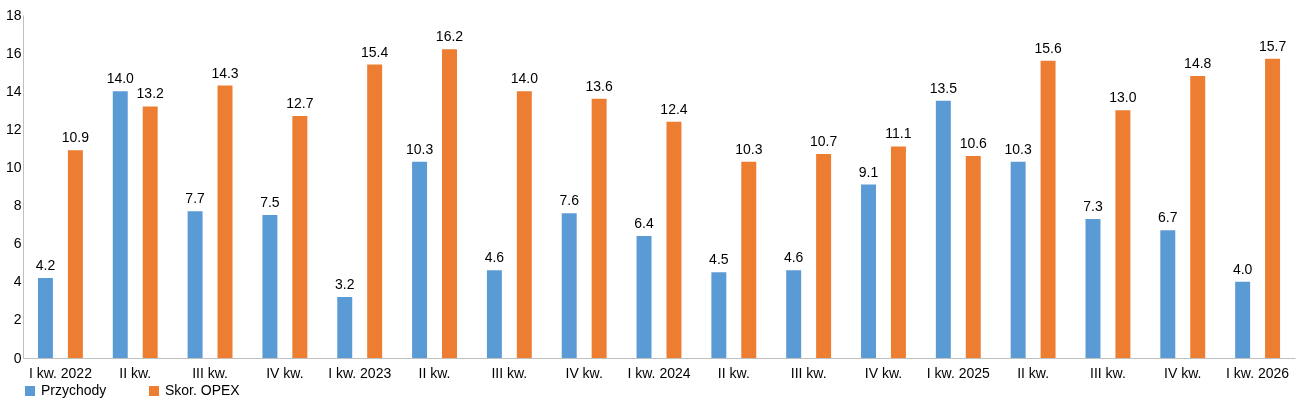 This screenshot has width=1315, height=407. I want to click on data-label: 4.2, so click(45, 264).